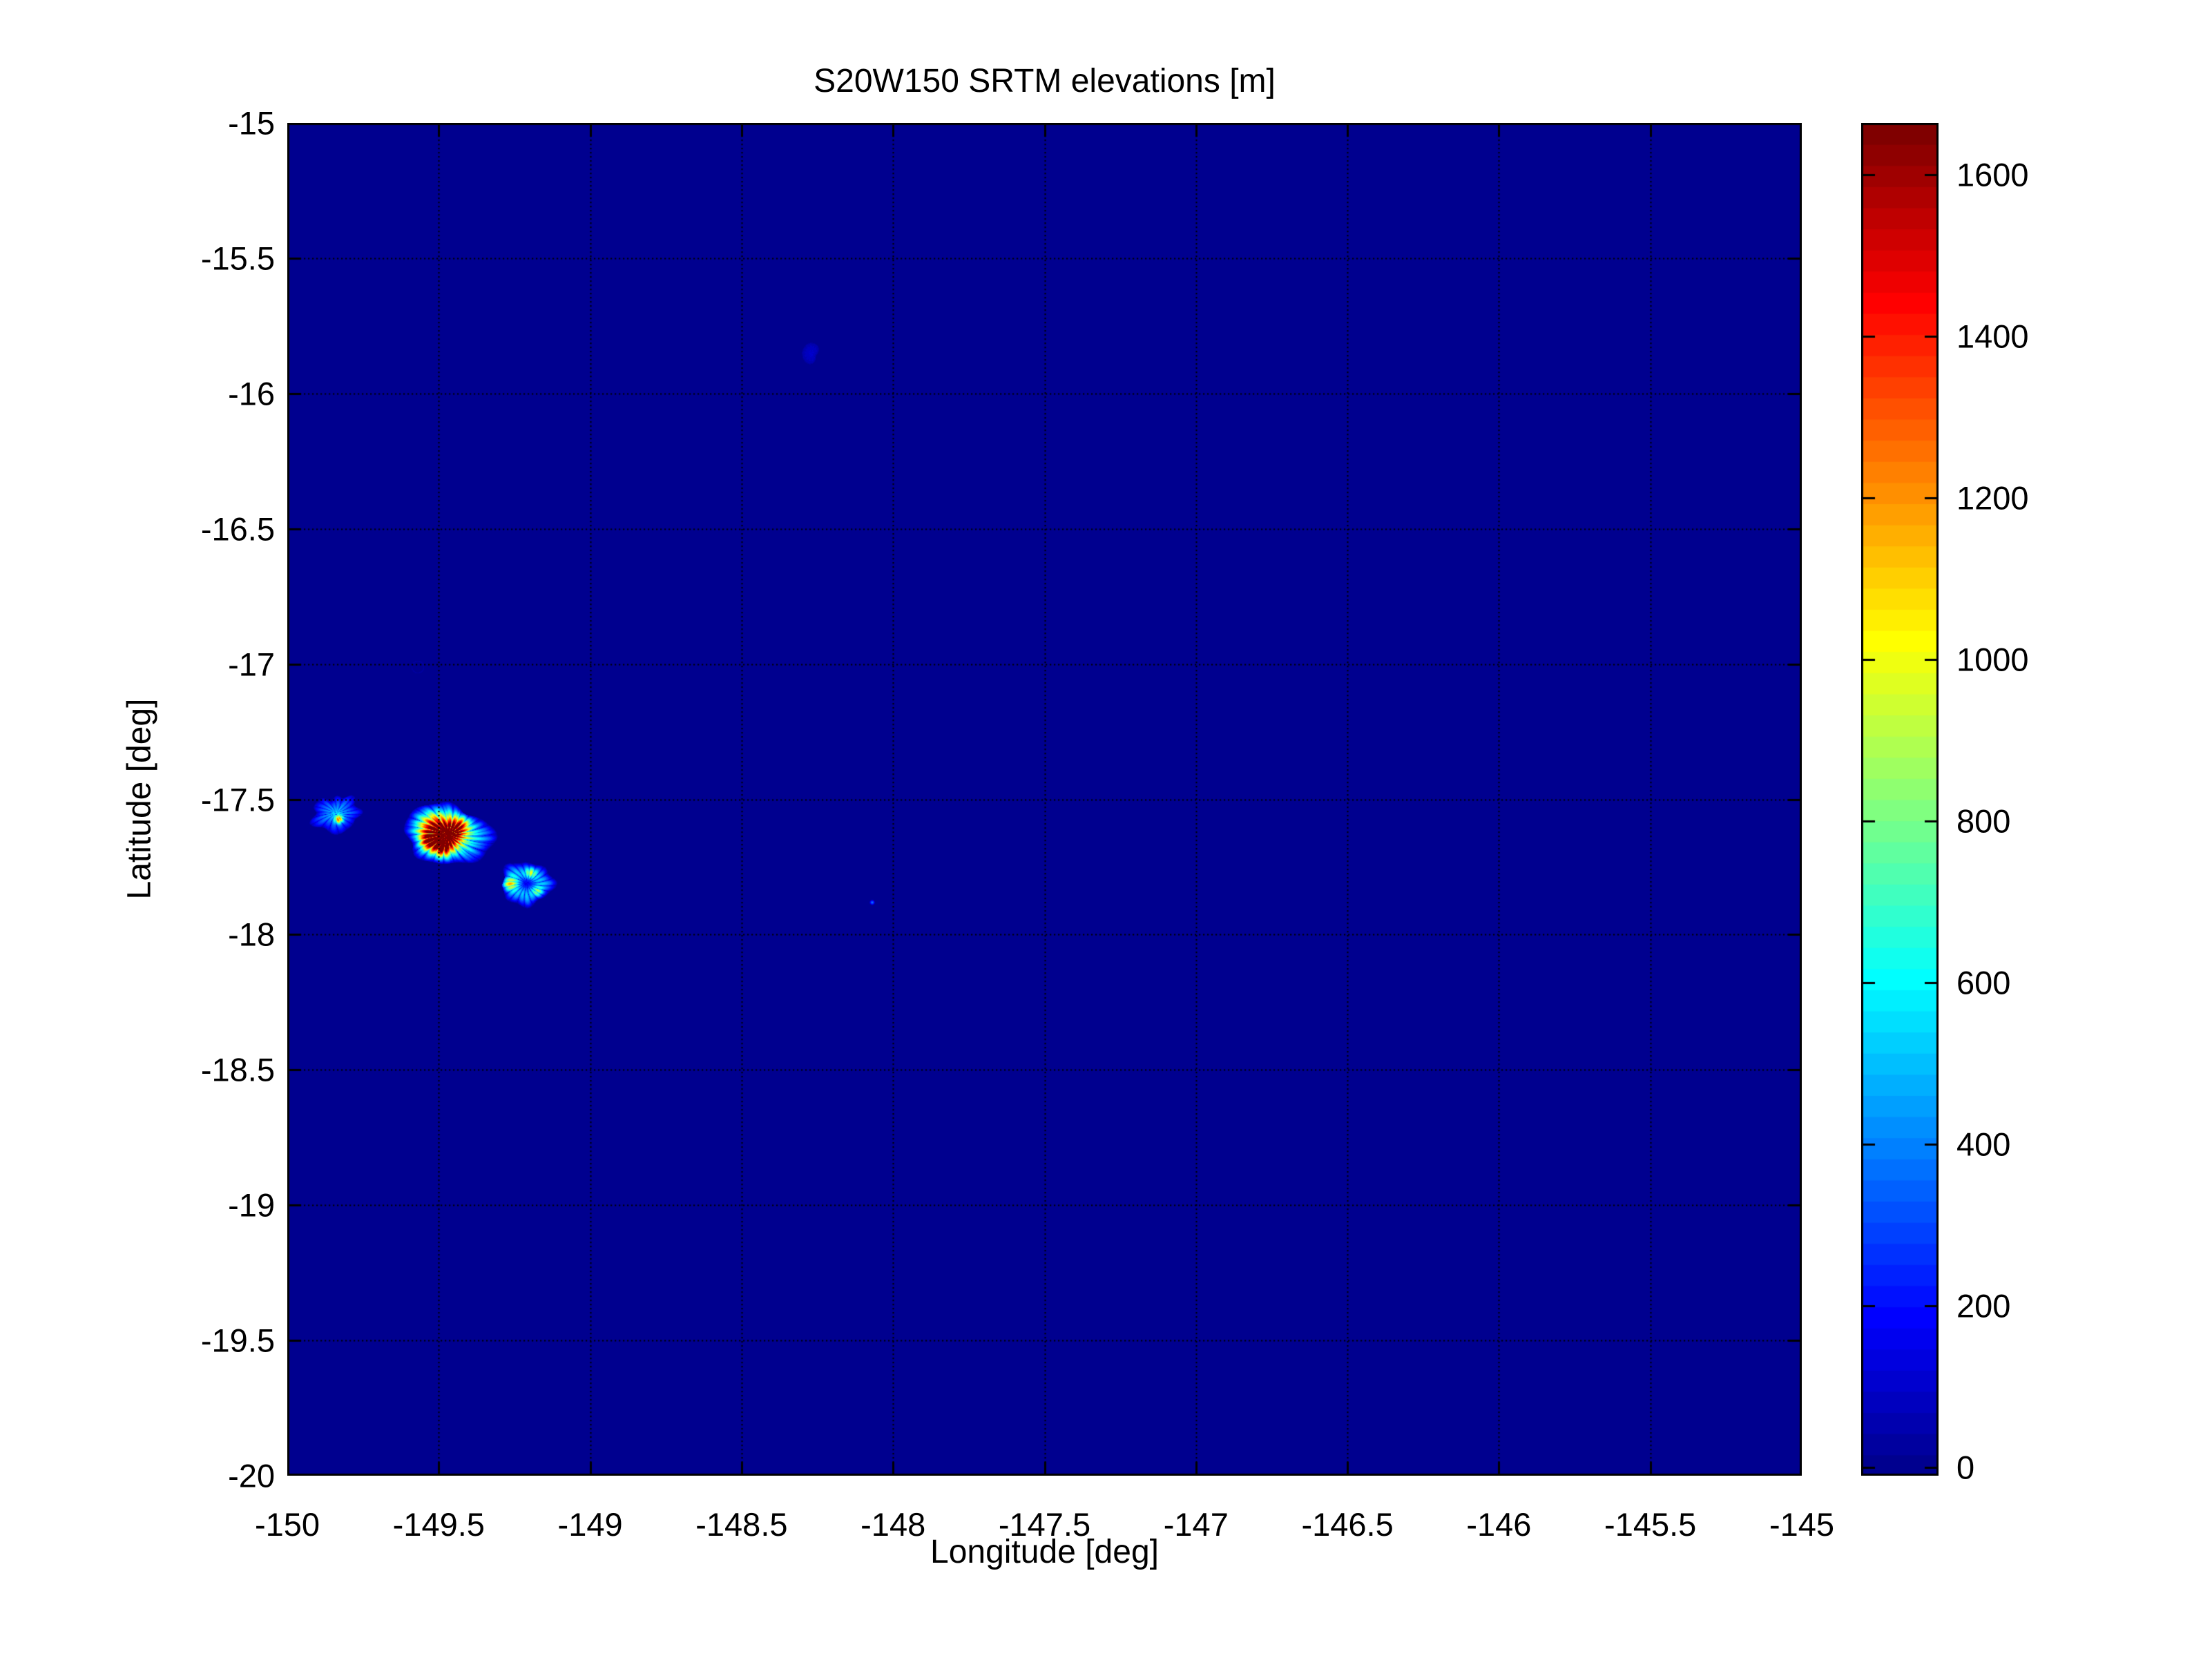 This screenshot has width=2212, height=1658. Describe the element at coordinates (238, 1069) in the screenshot. I see `y-tick-label: -18.5` at that location.